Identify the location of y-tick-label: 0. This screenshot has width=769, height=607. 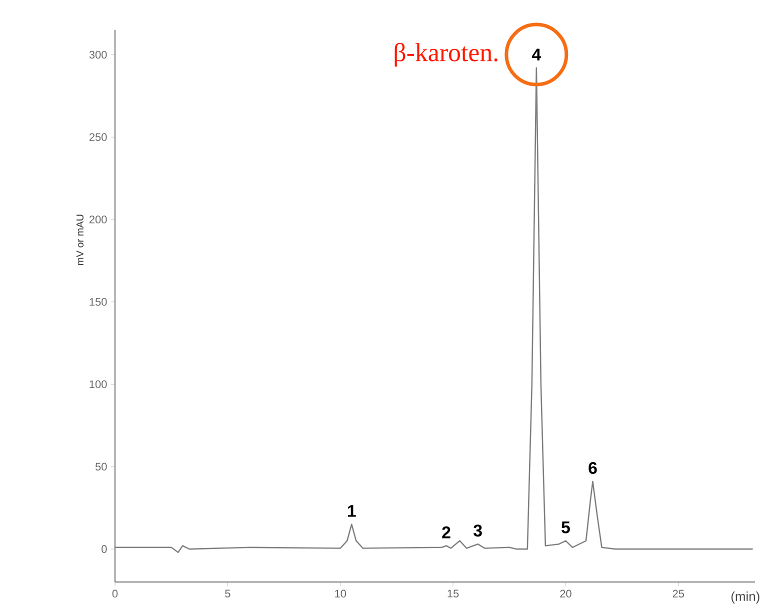
(104, 549).